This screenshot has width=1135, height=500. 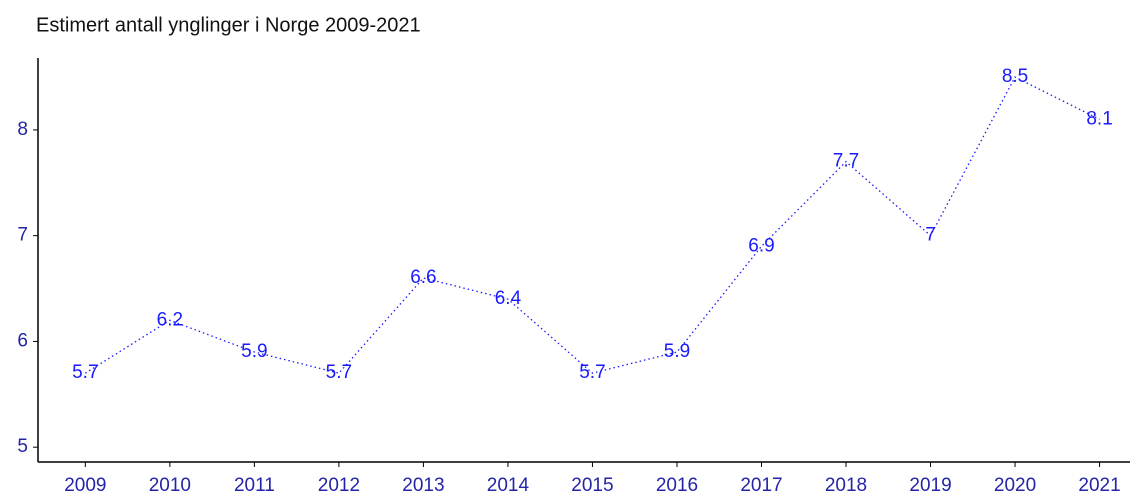 What do you see at coordinates (930, 485) in the screenshot?
I see `x-tick-label: 2019` at bounding box center [930, 485].